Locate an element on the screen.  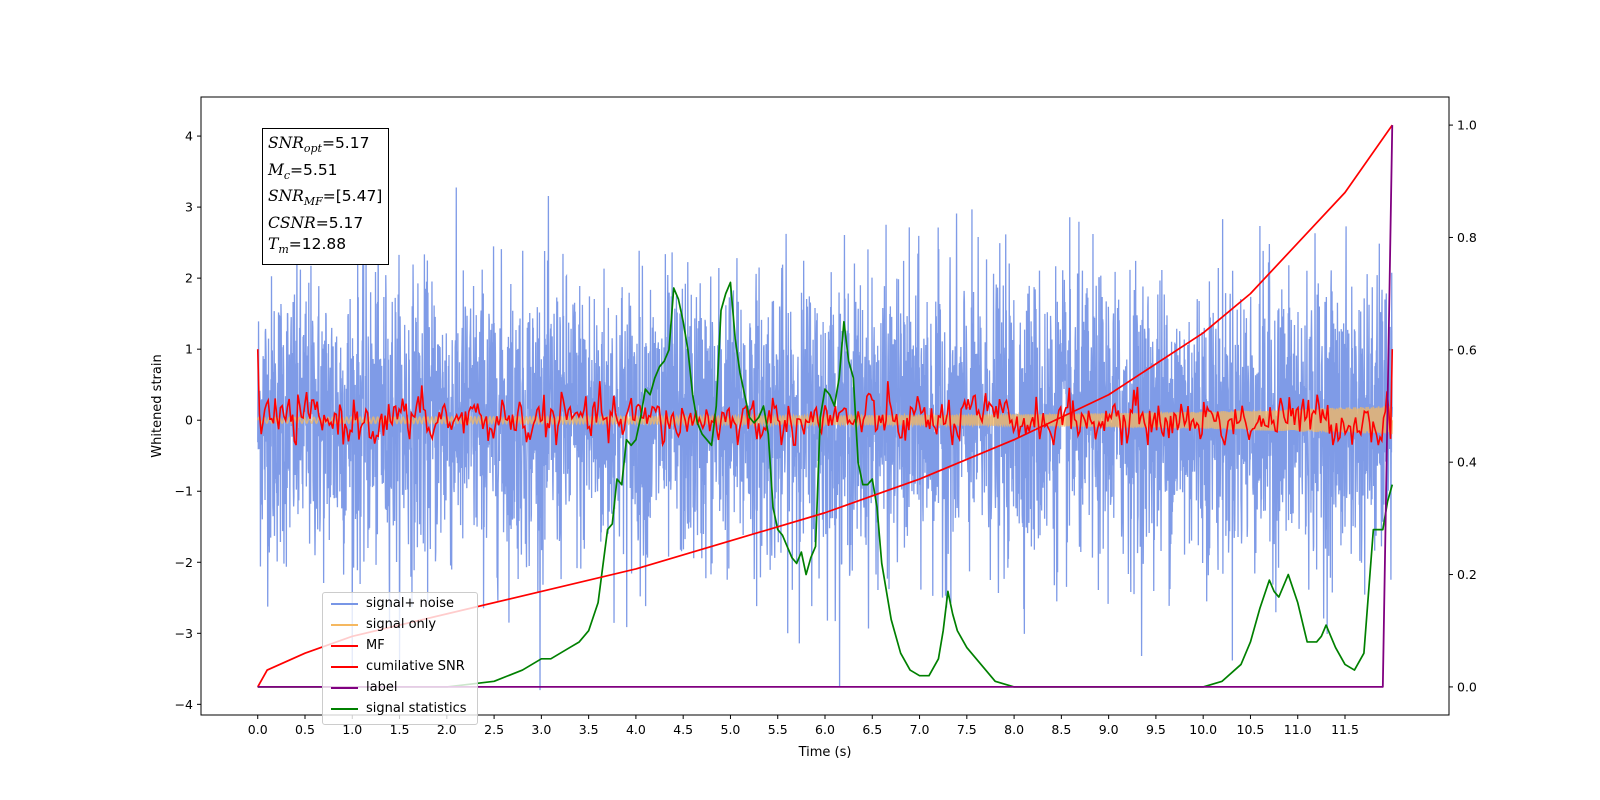
y-tick-label: −2 is located at coordinates (184, 562).